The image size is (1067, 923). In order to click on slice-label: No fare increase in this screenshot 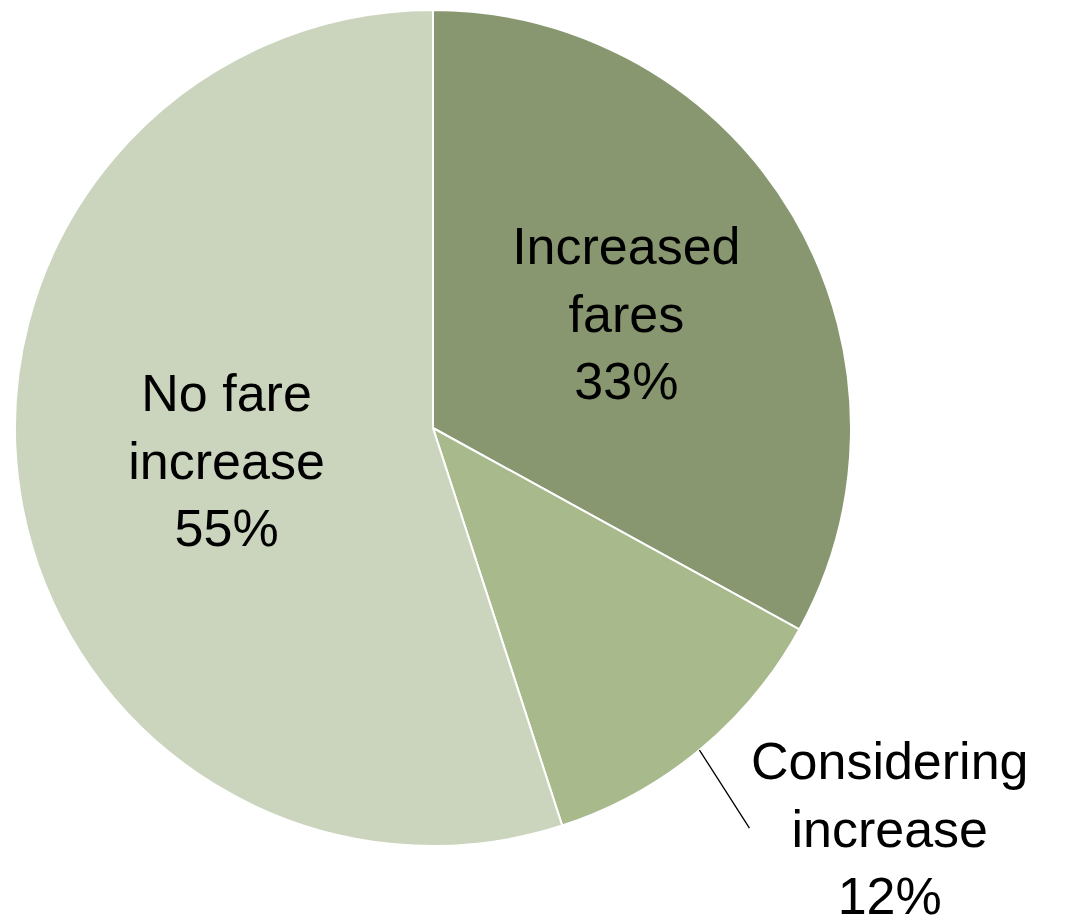, I will do `click(226, 427)`.